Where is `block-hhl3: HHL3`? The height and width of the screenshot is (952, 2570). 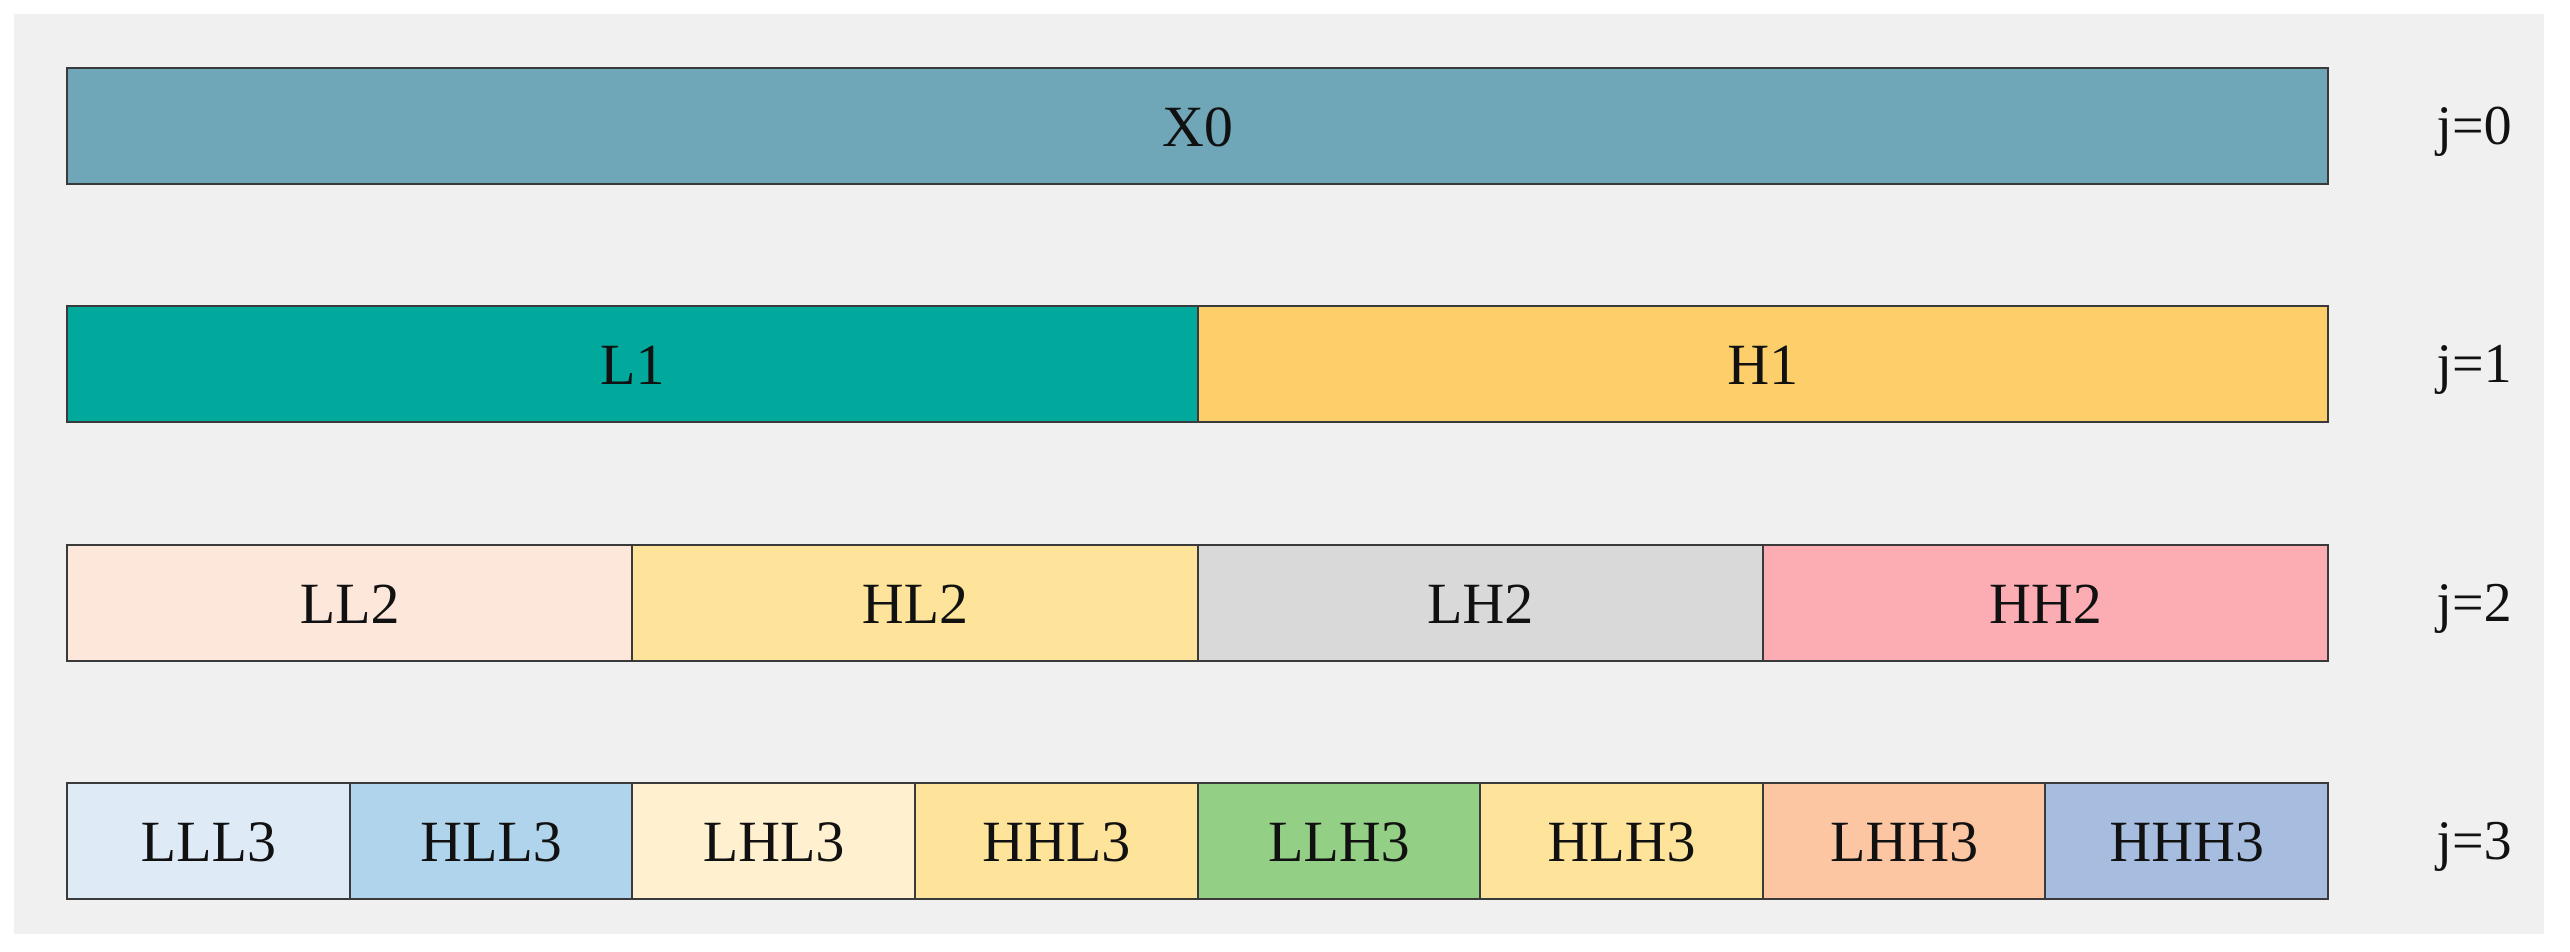
block-hhl3: HHL3 is located at coordinates (1055, 841).